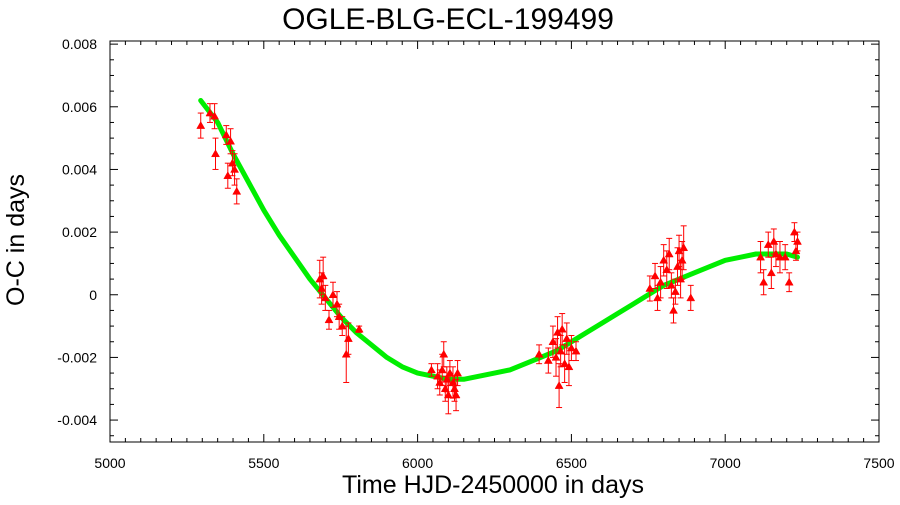  Describe the element at coordinates (109, 463) in the screenshot. I see `x-tick-label: 5000` at that location.